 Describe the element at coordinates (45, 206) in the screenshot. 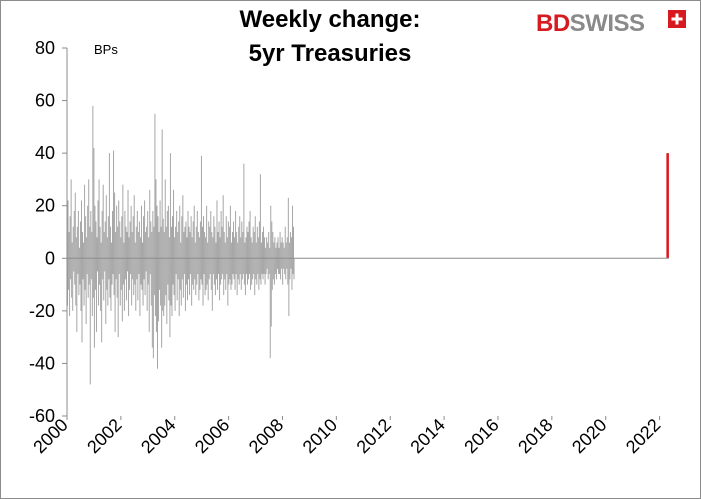

I see `y-tick-label: 20` at that location.